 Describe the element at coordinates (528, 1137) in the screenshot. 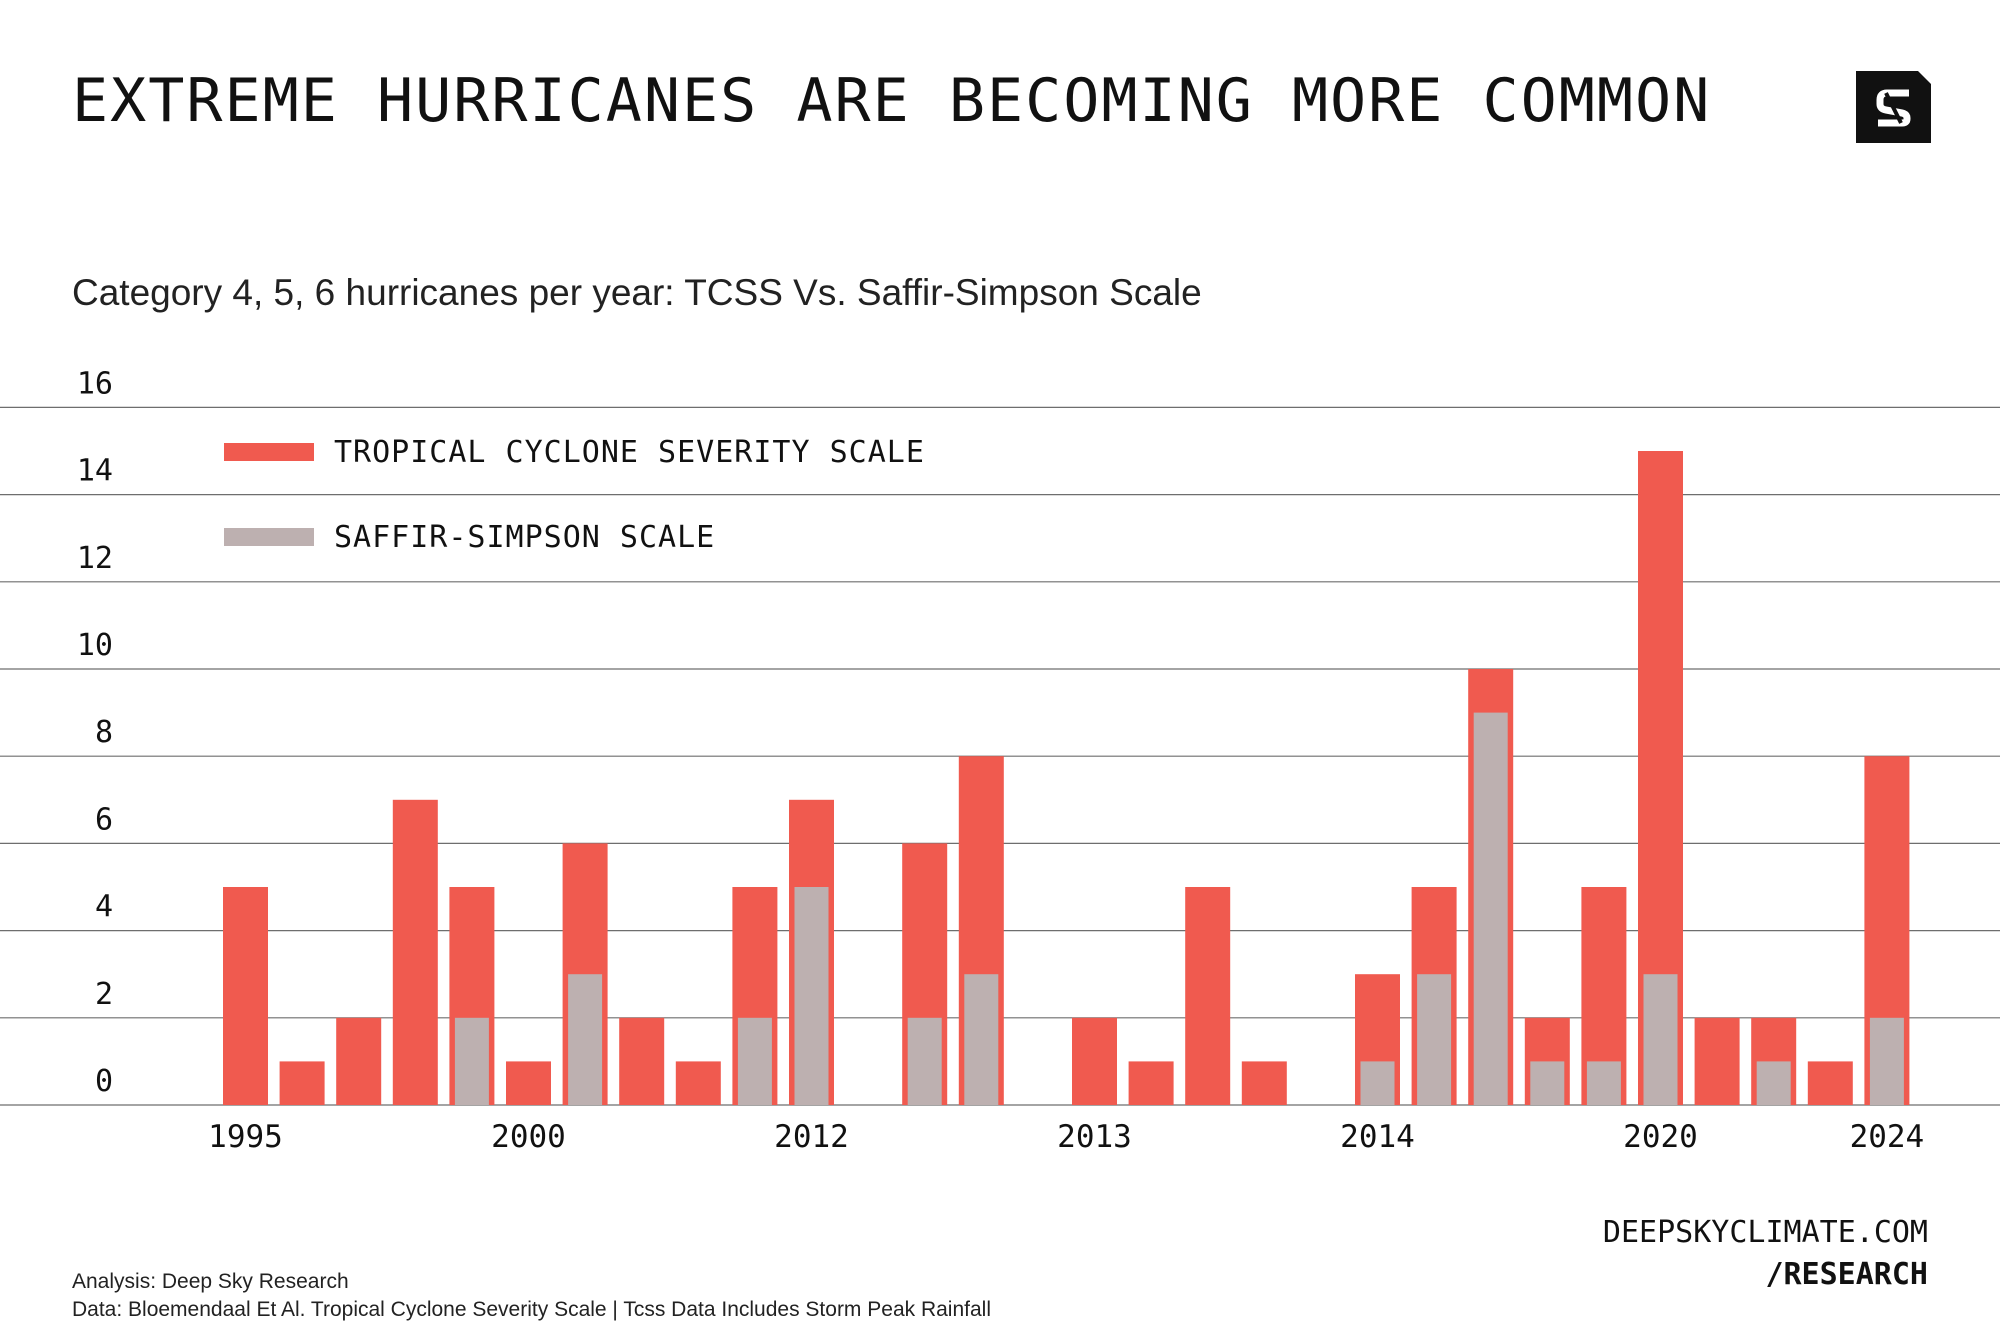

I see `x-tick-label: 2000` at that location.